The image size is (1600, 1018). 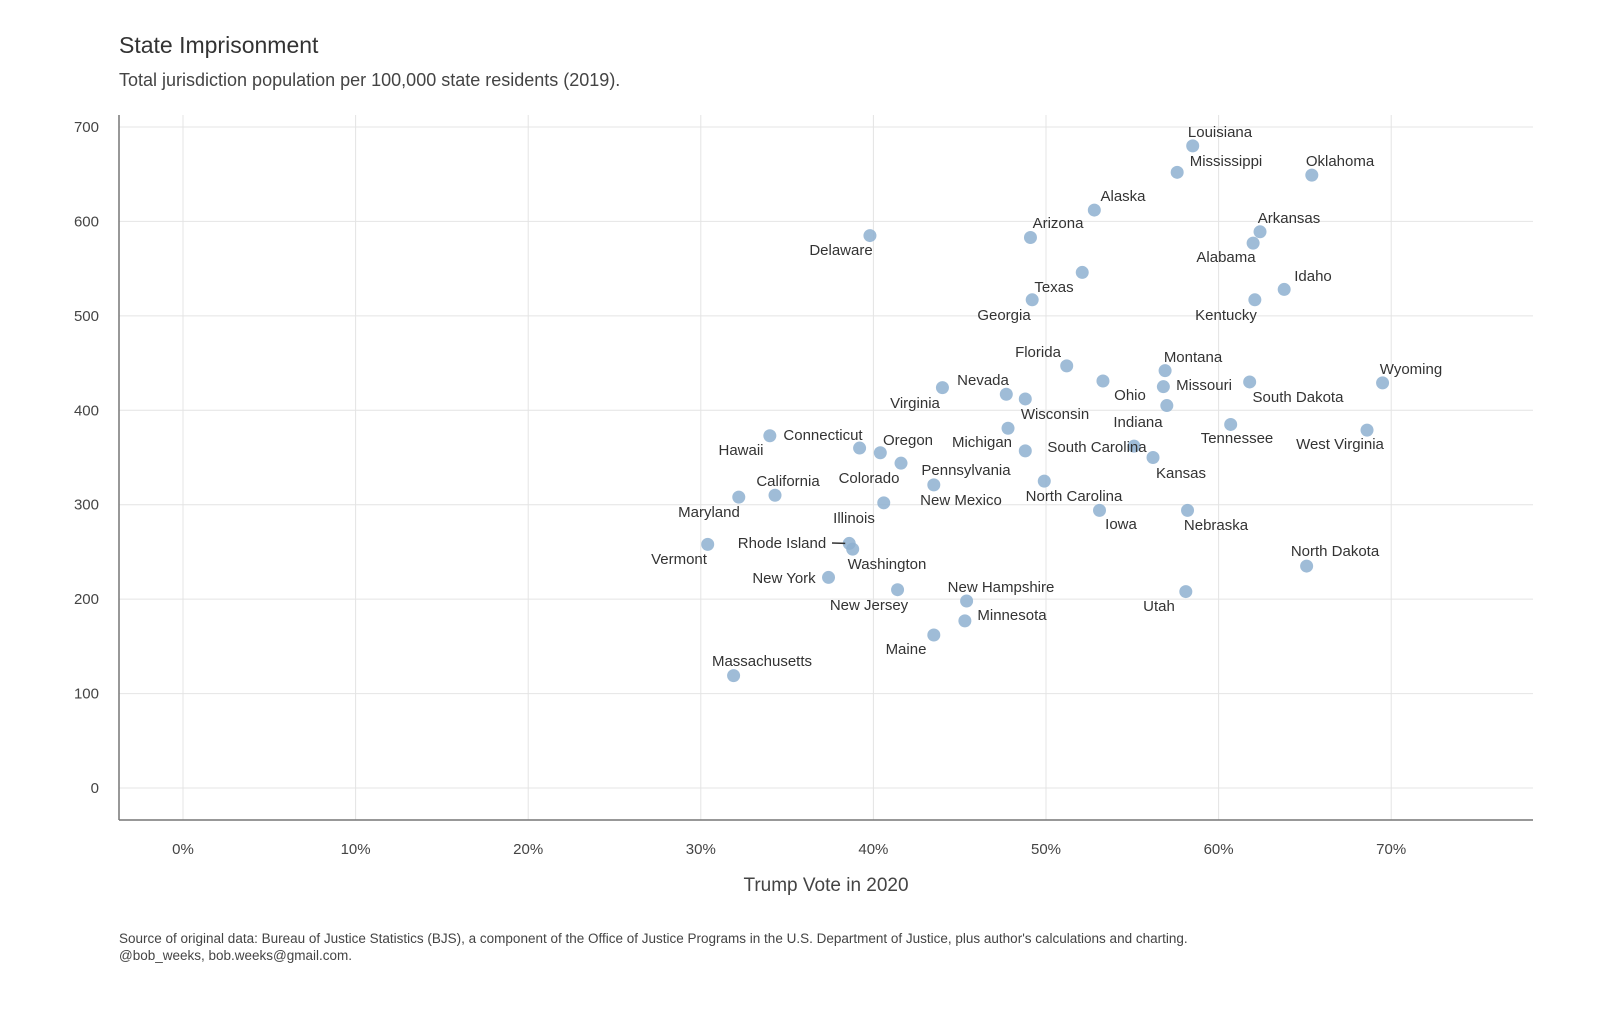 I want to click on label-kansas: Kansas, so click(x=1181, y=473).